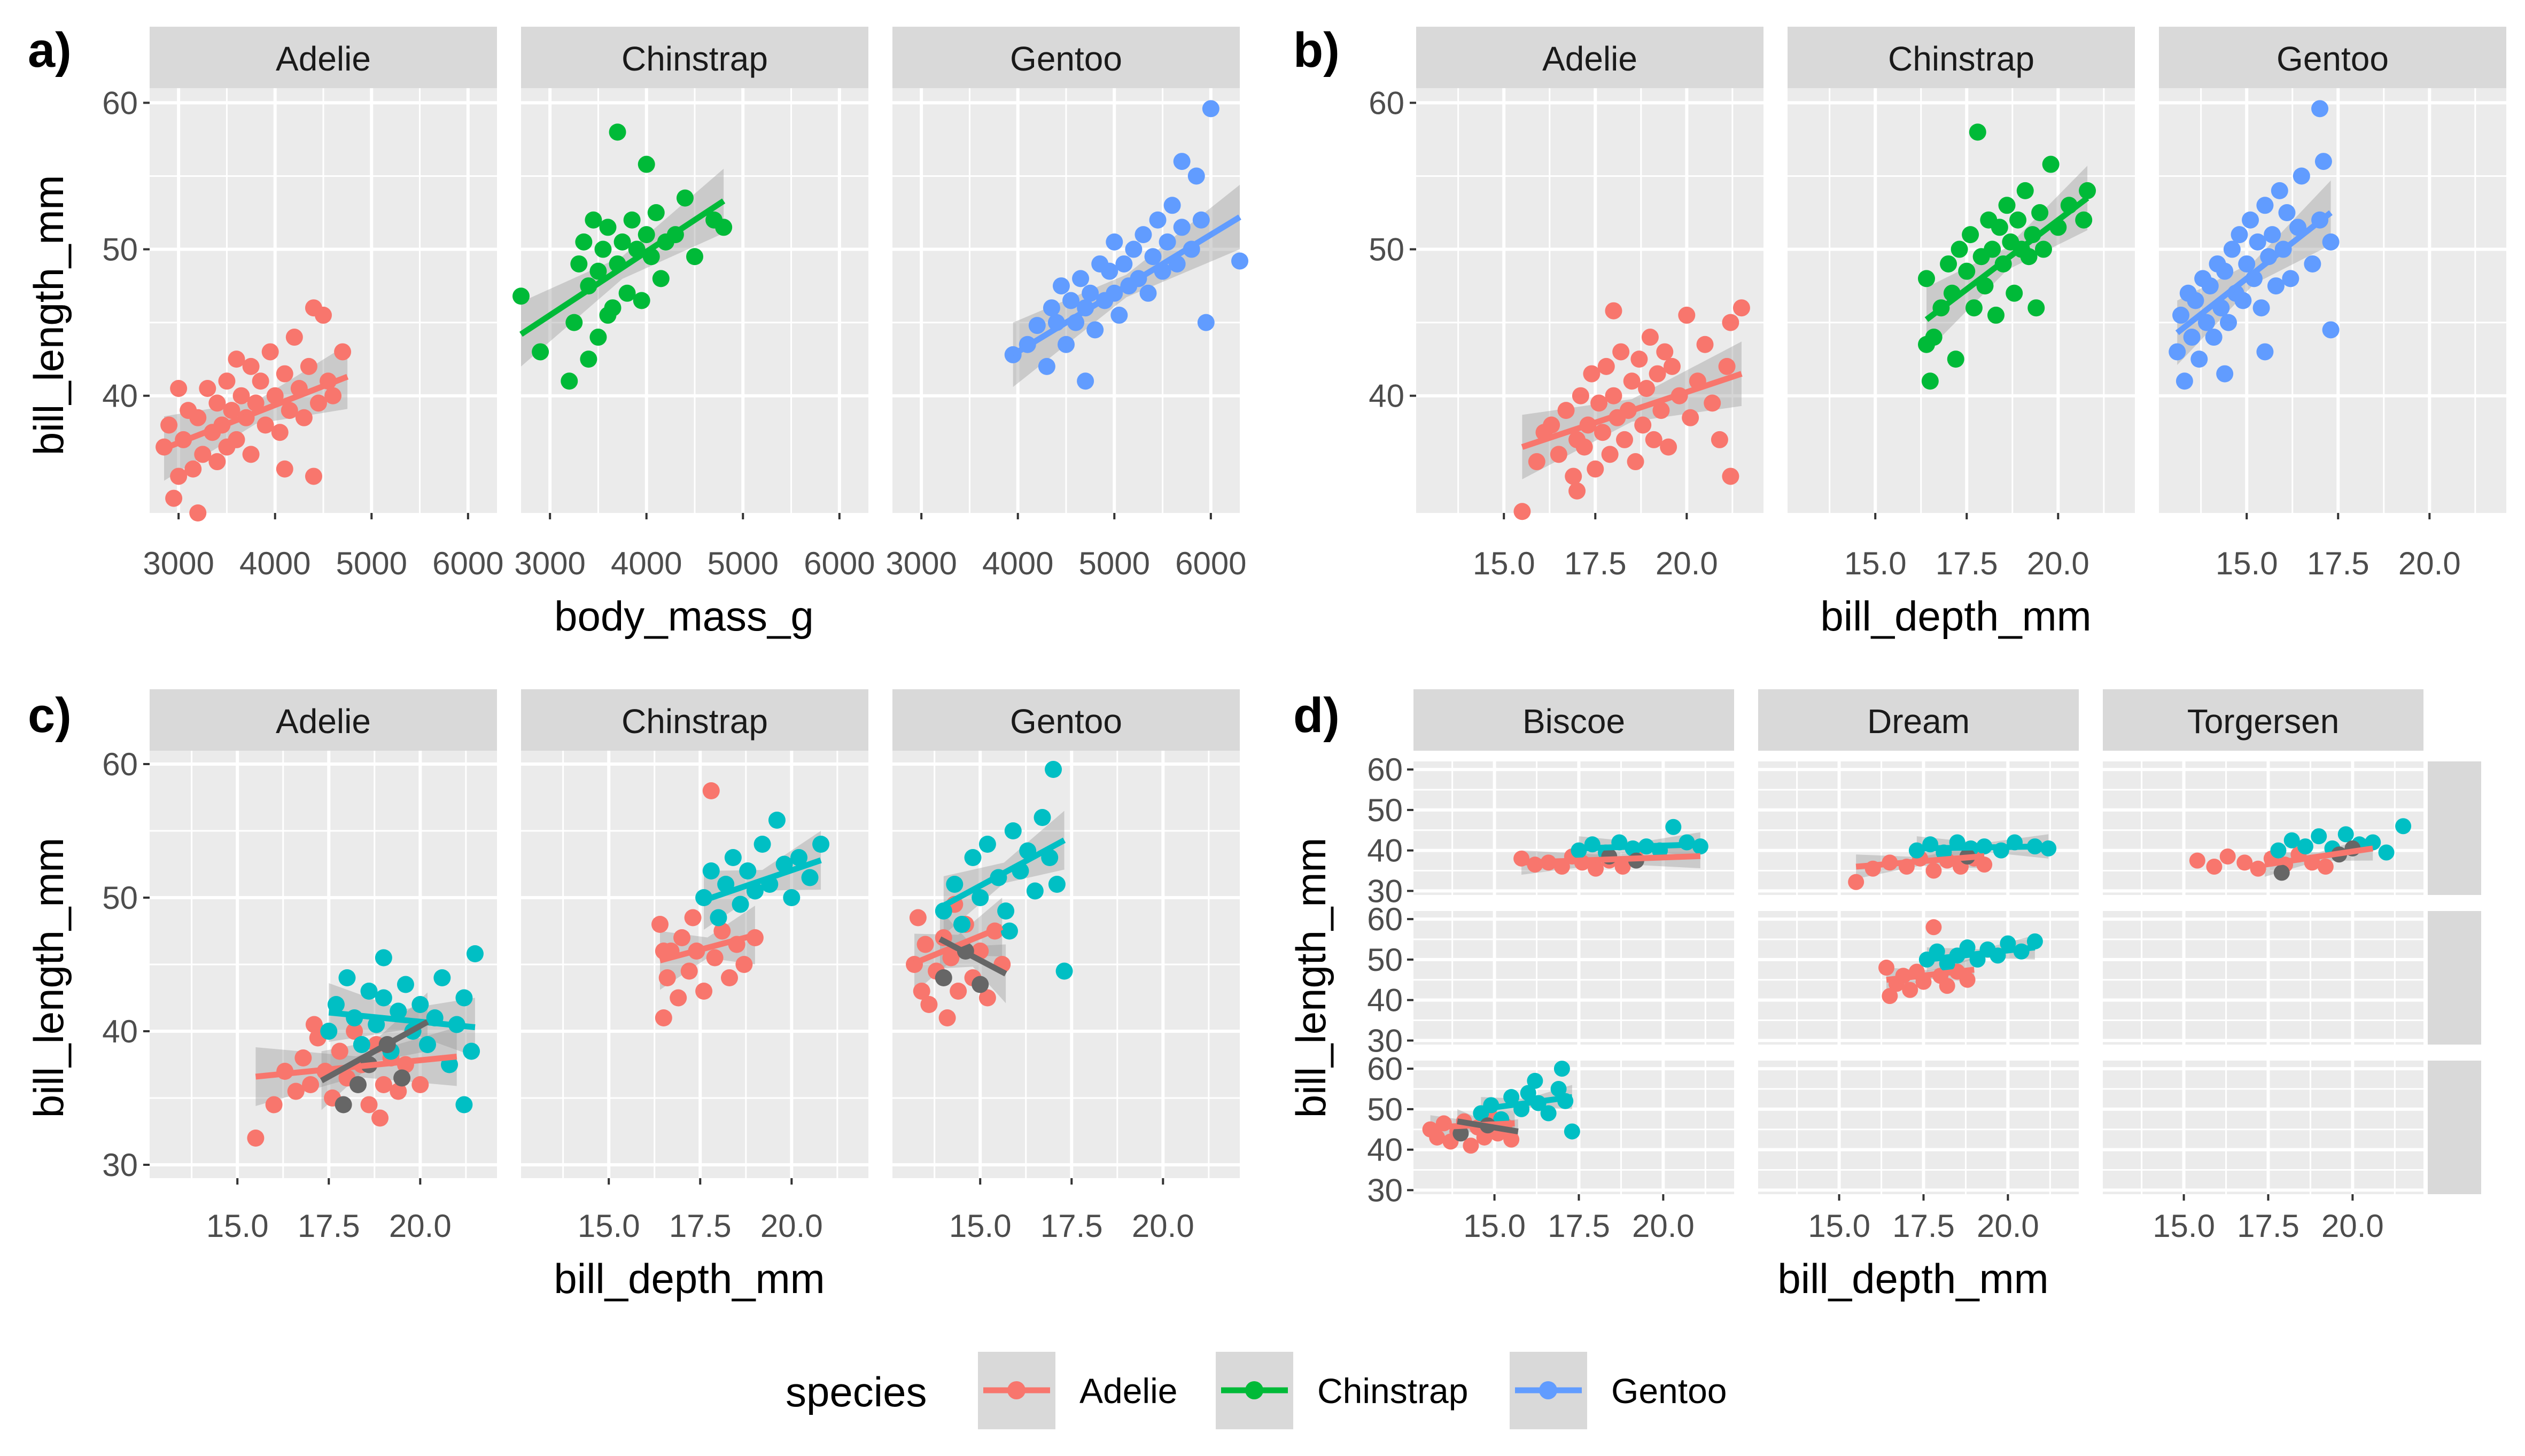 The width and height of the screenshot is (2525, 1456). Describe the element at coordinates (695, 721) in the screenshot. I see `facet-strip-label: Chinstrap` at that location.